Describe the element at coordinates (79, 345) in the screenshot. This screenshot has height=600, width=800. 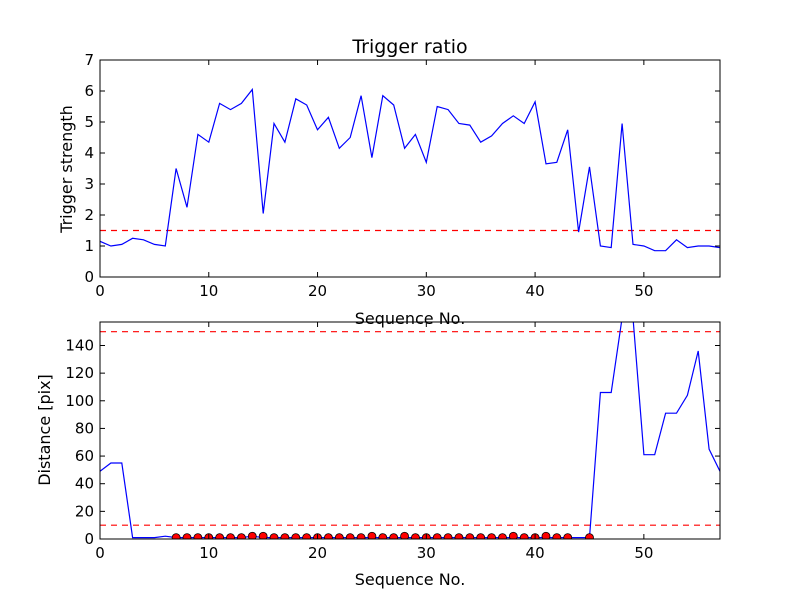
I see `y-tick-label: 140` at that location.